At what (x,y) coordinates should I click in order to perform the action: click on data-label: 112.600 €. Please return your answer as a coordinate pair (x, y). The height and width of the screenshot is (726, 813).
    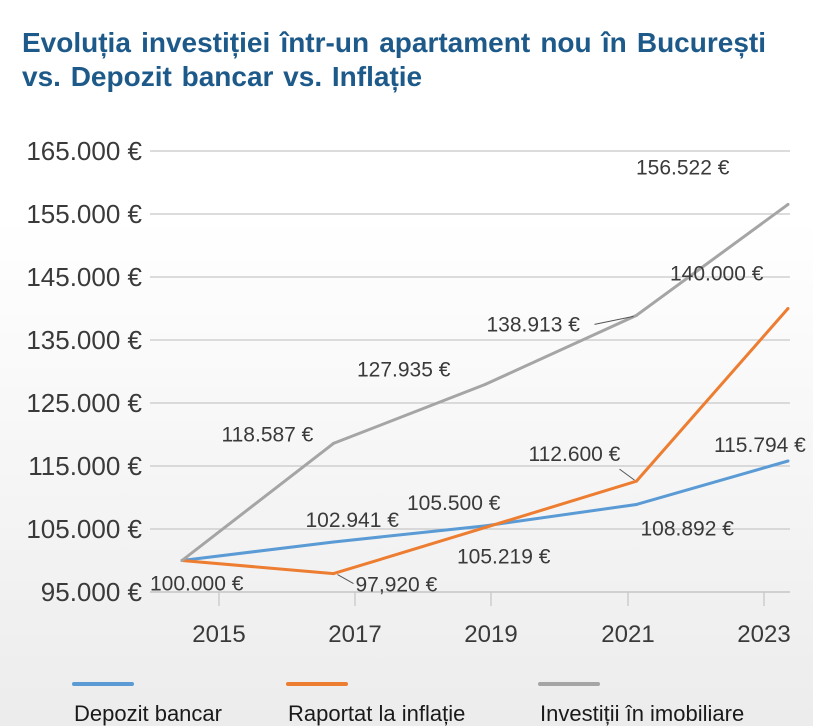
    Looking at the image, I should click on (575, 454).